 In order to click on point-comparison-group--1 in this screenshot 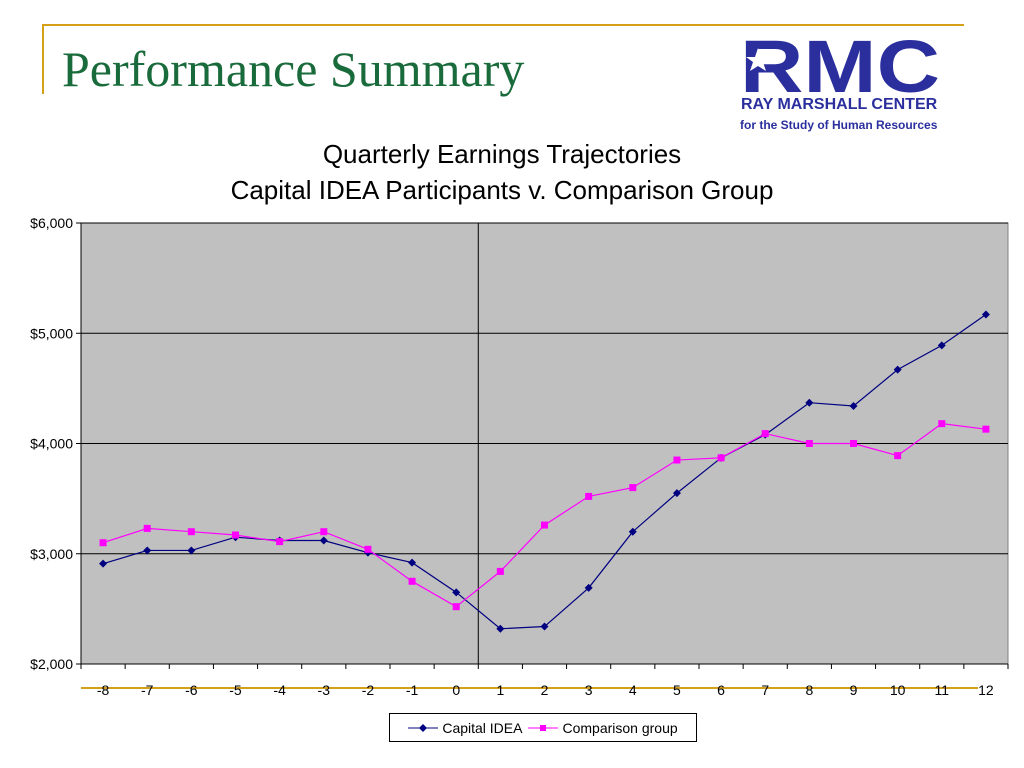, I will do `click(412, 581)`.